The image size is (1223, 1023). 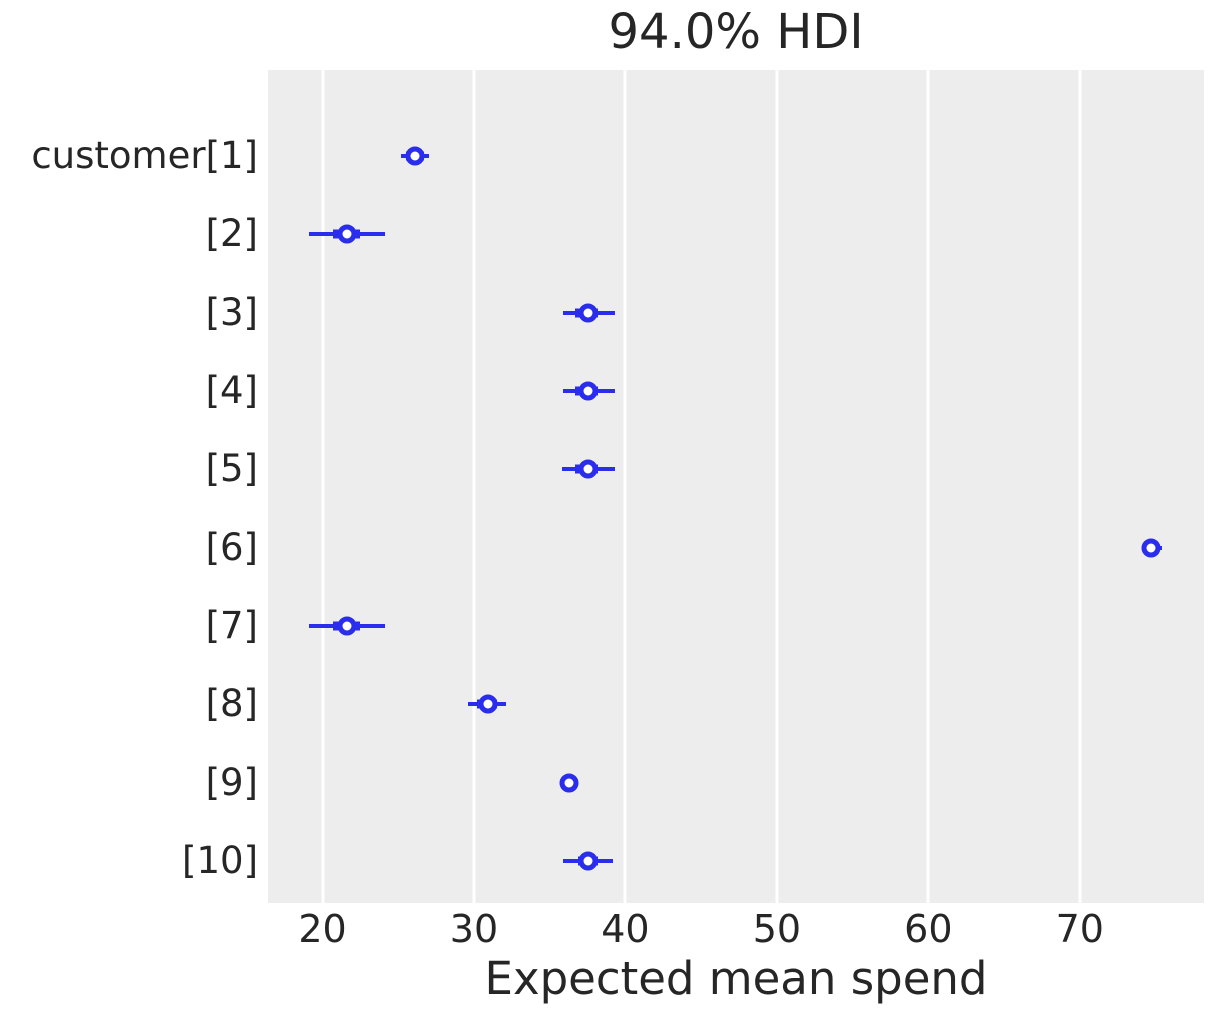 What do you see at coordinates (474, 929) in the screenshot?
I see `x-tick-label-30: 30` at bounding box center [474, 929].